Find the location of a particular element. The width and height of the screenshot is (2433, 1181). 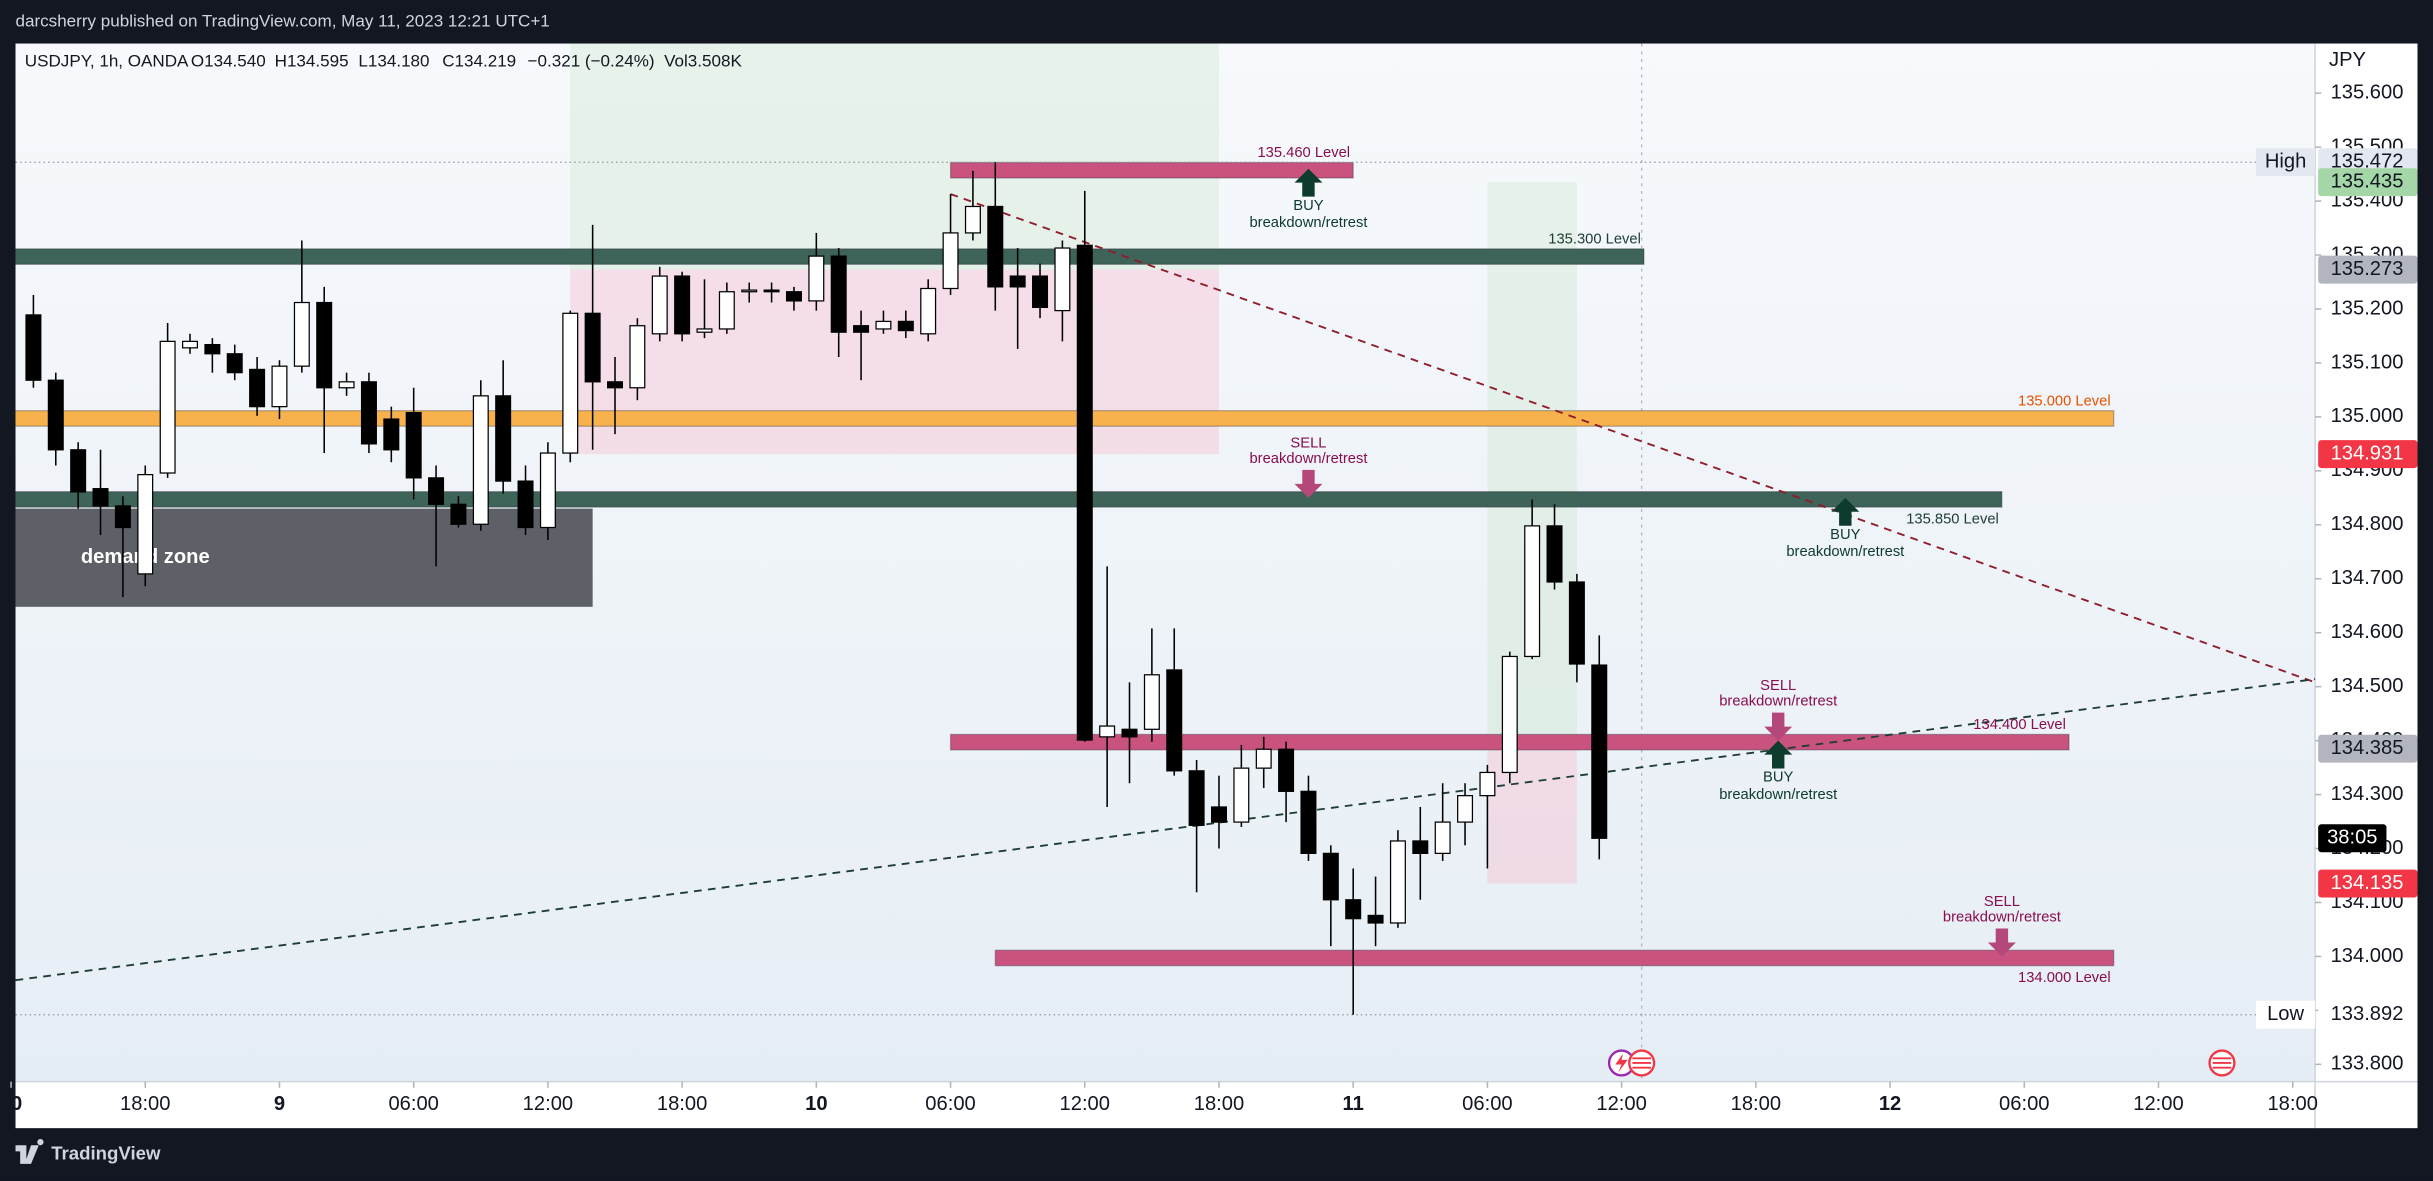

loss-zone is located at coordinates (1532, 816).